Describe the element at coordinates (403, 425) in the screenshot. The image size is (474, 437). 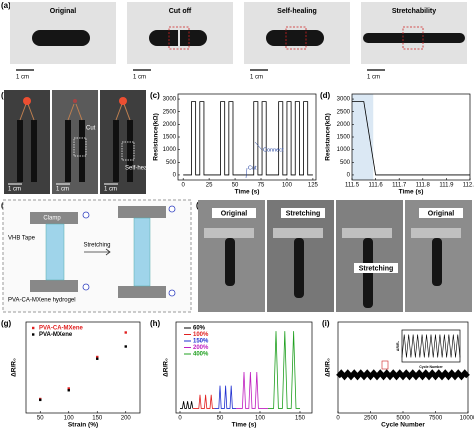
I see `x-axis-label: Cycle Number` at that location.